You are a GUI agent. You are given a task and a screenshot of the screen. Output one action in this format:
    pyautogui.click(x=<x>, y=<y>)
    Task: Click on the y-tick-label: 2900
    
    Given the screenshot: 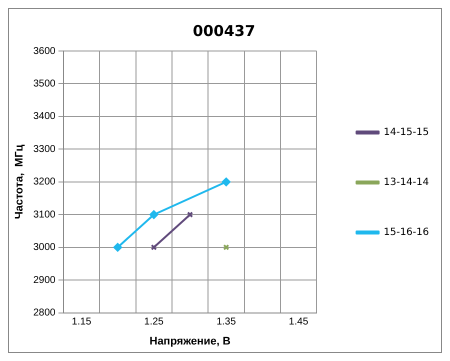 What is the action you would take?
    pyautogui.click(x=44, y=280)
    